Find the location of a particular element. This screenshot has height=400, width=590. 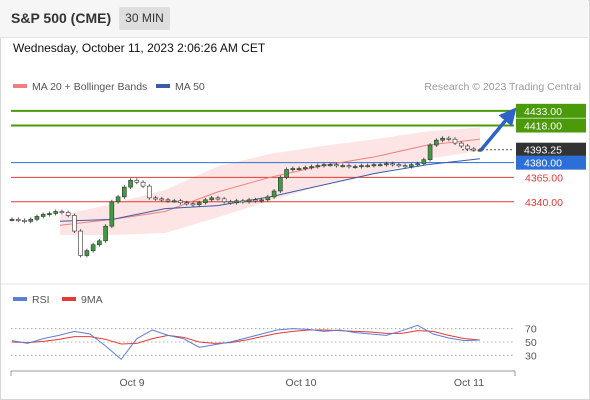

rsi-ma-legend-label: 9MA is located at coordinates (92, 300).